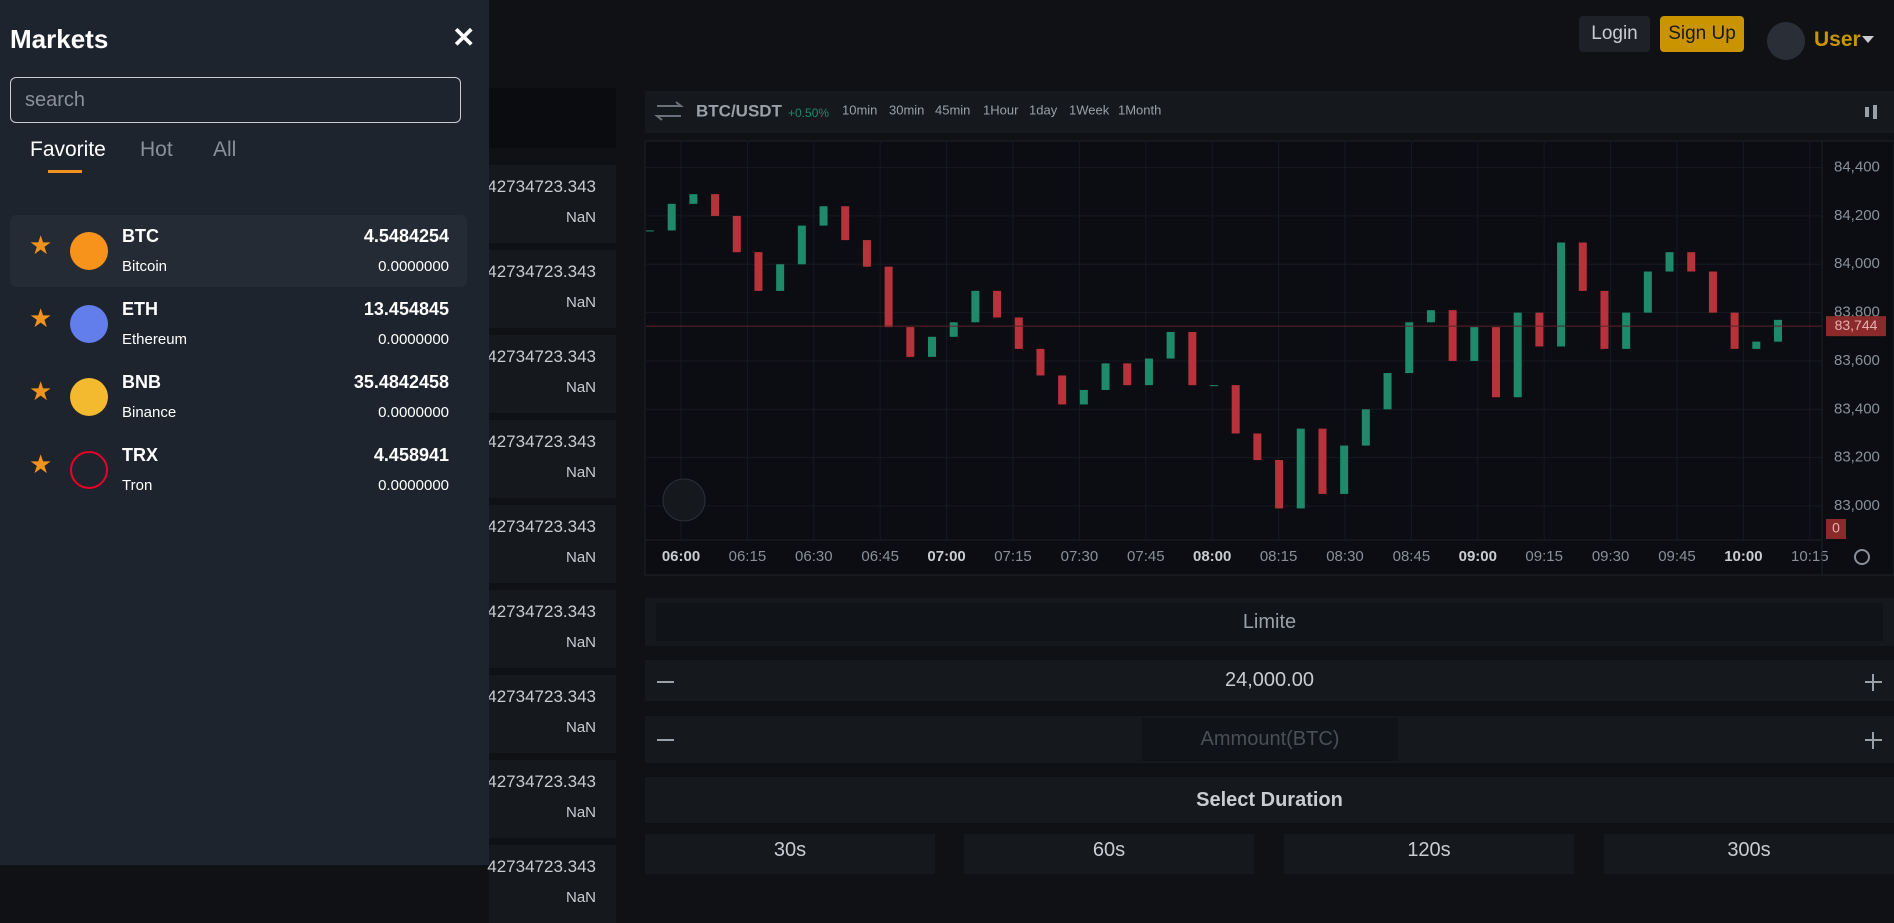 This screenshot has height=923, width=1894. Describe the element at coordinates (1109, 854) in the screenshot. I see `duration-button: 60s` at that location.